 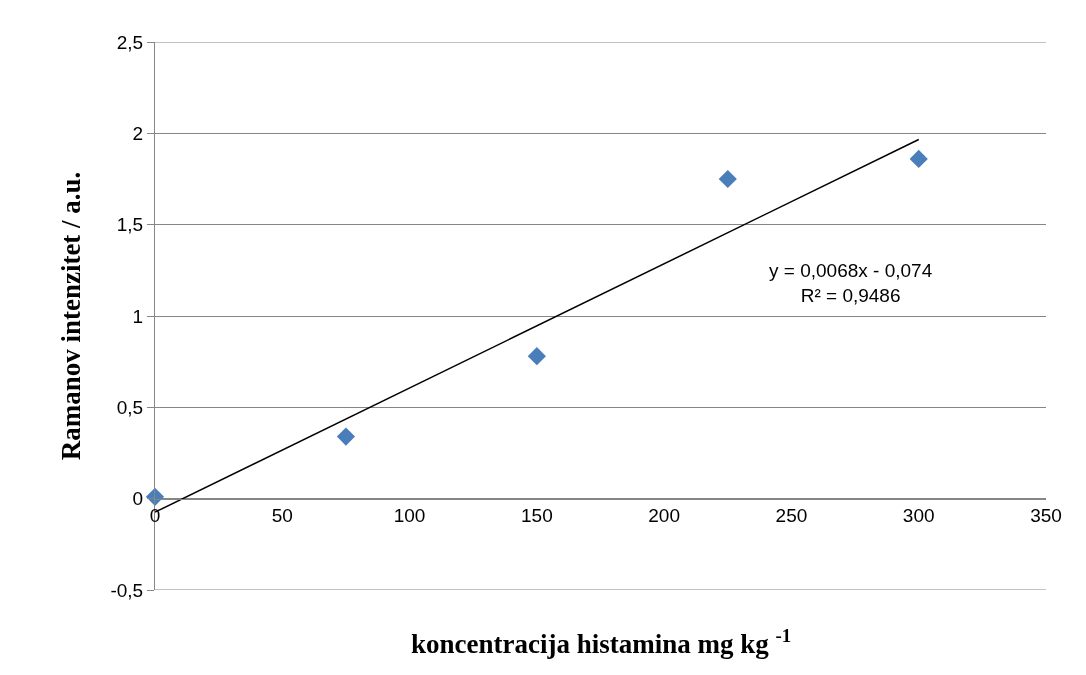 I want to click on annotation: y = 0,0068x - 0,074 R² = 0,9486, so click(x=851, y=283).